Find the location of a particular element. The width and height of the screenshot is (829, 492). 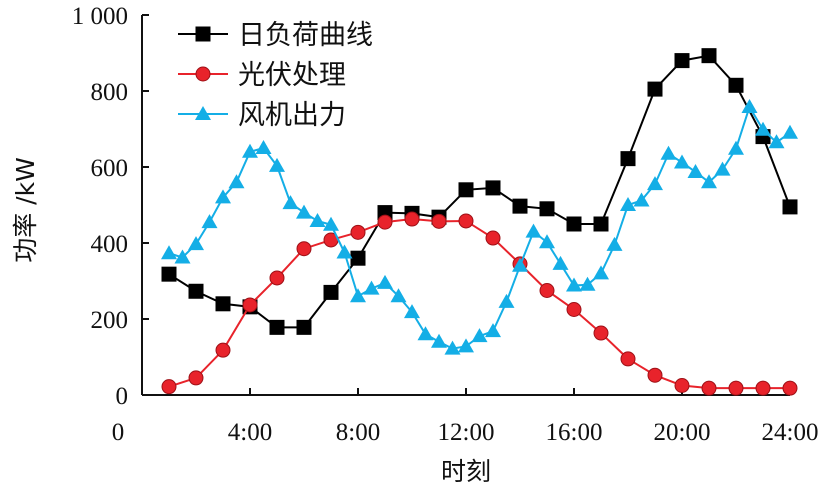

y-tick-label: 1 000 is located at coordinates (100, 16).